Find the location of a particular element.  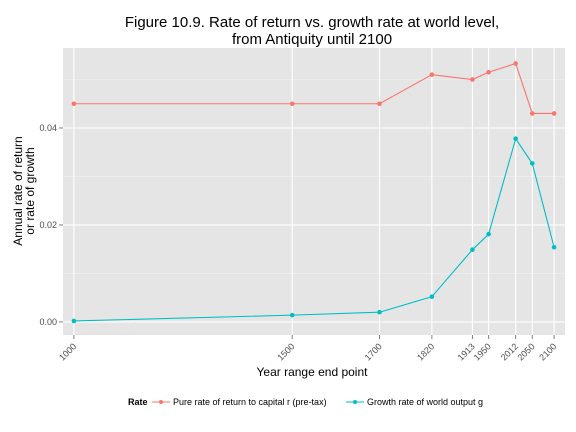

x-tick-label-0: 1000 is located at coordinates (67, 351).